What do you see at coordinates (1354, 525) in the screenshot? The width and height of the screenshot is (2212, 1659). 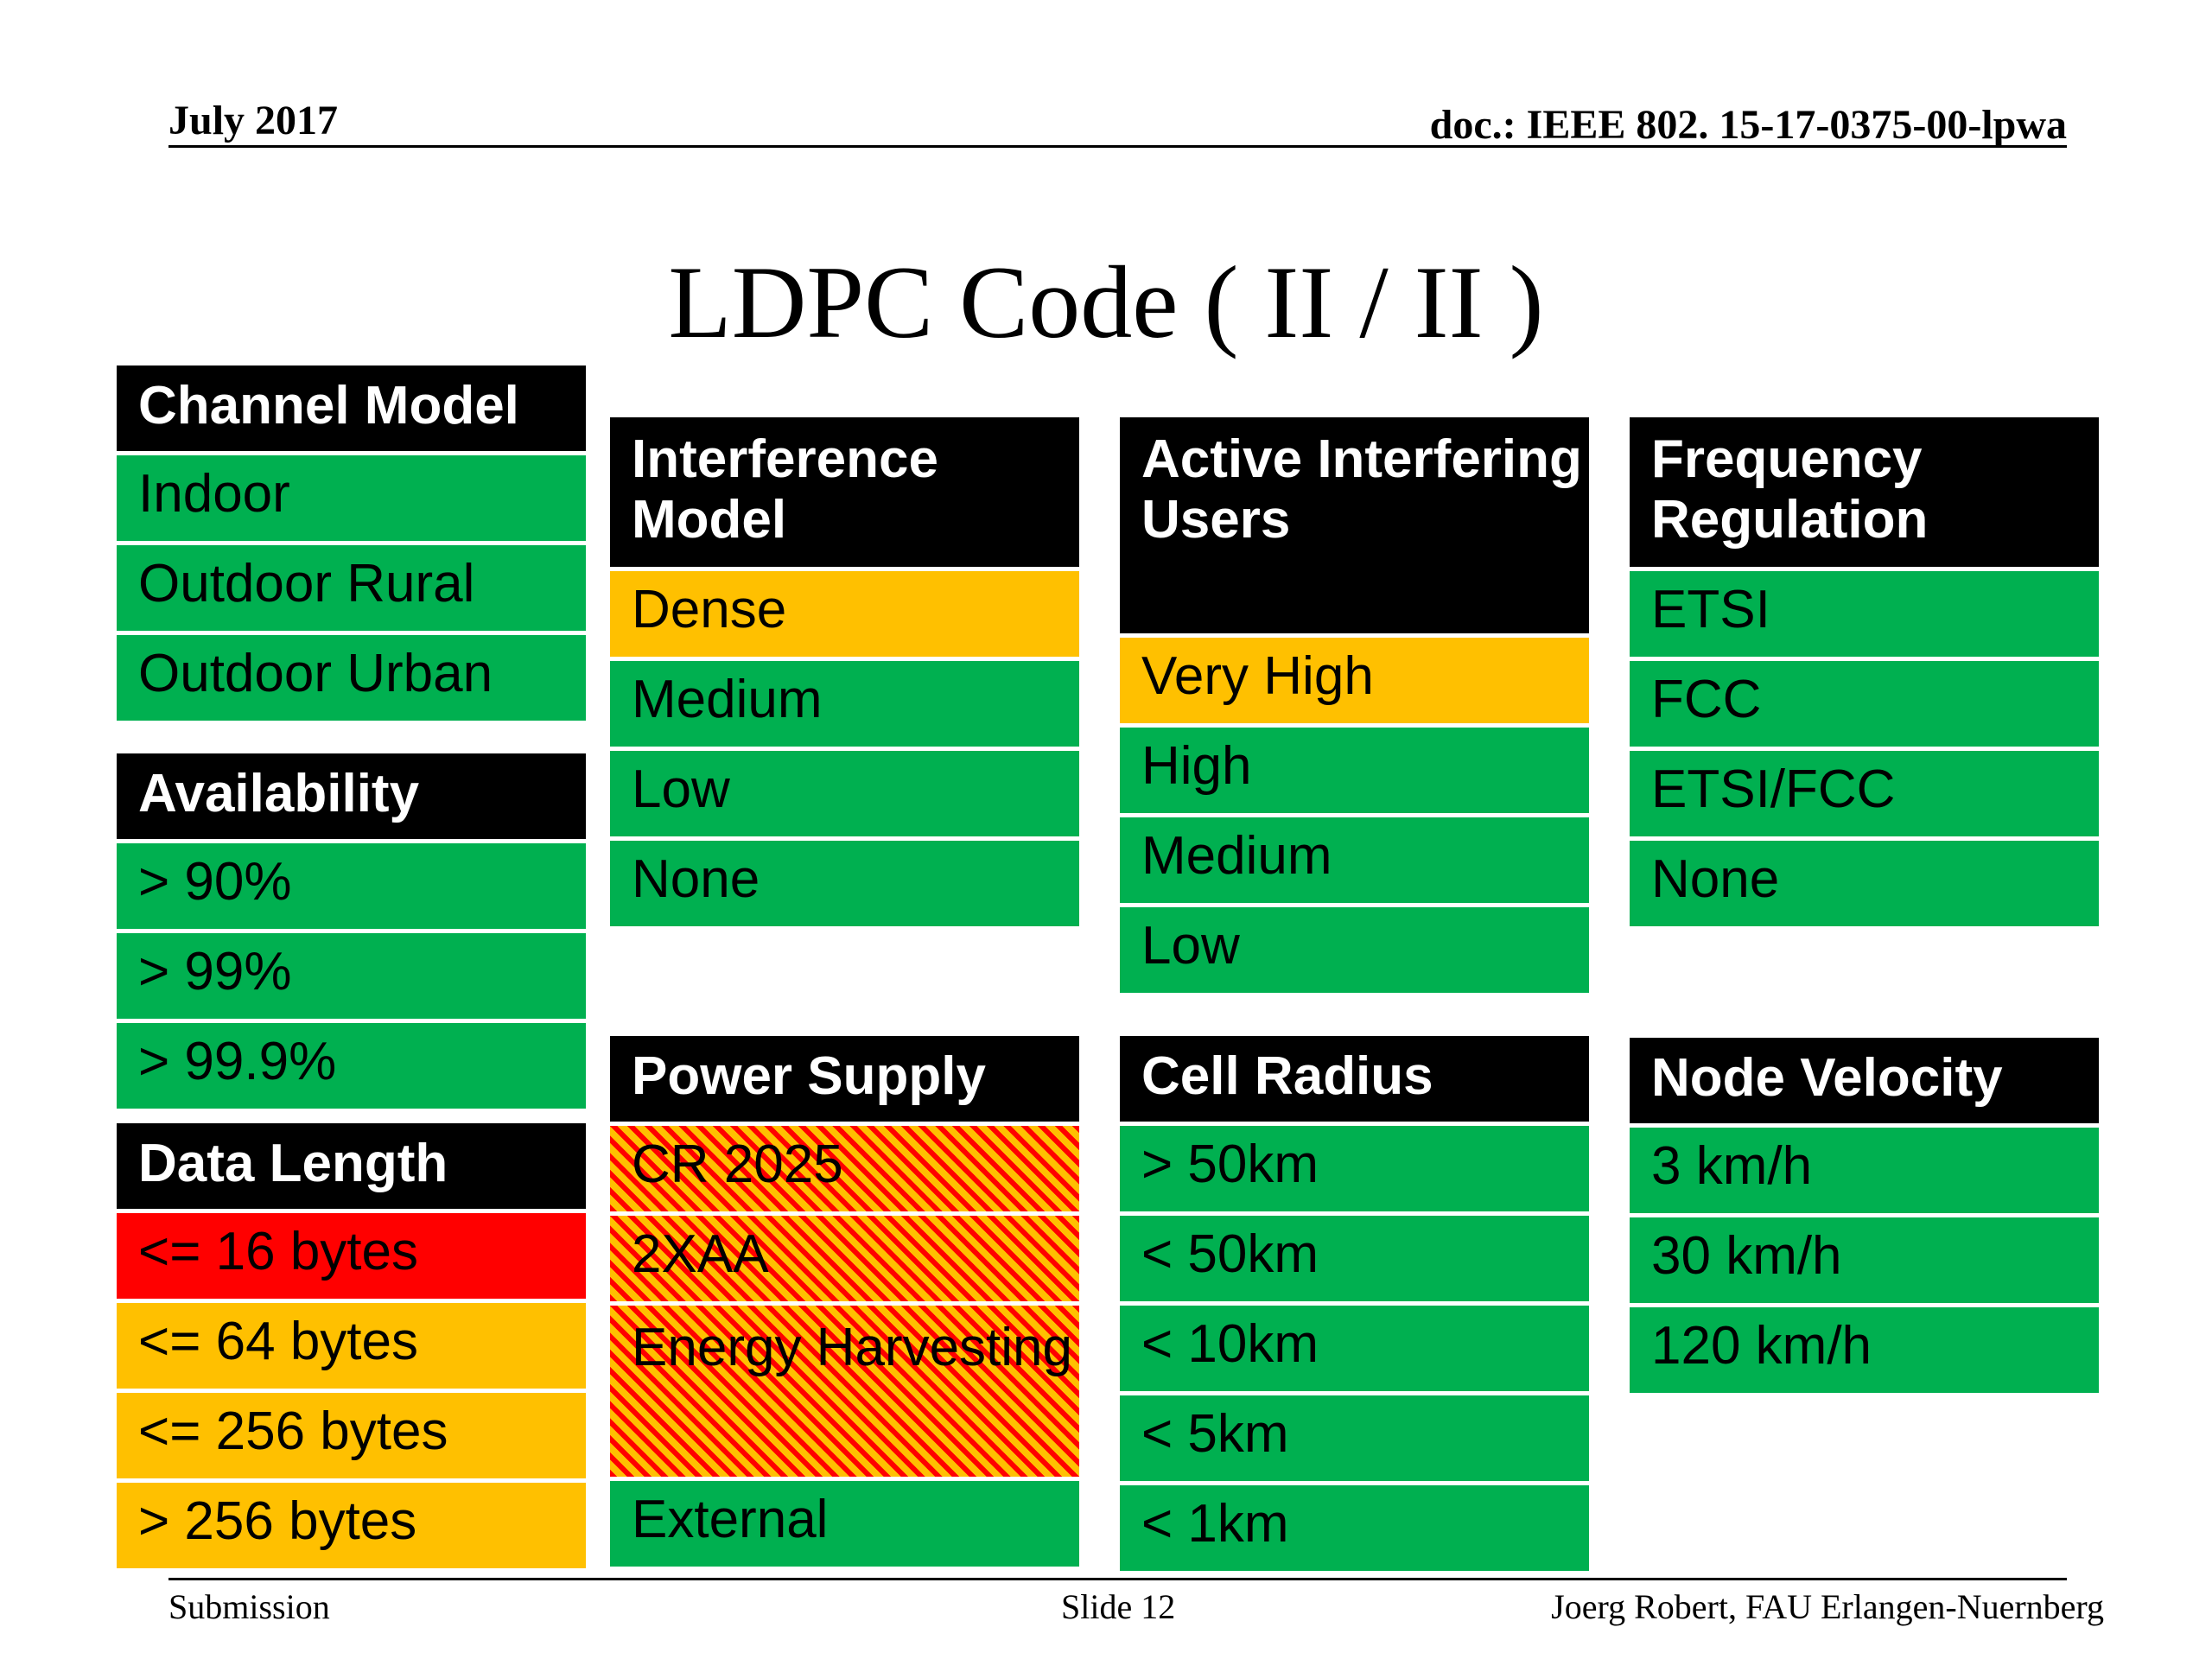 I see `active-interfering-users-header: Active Interfering Users` at bounding box center [1354, 525].